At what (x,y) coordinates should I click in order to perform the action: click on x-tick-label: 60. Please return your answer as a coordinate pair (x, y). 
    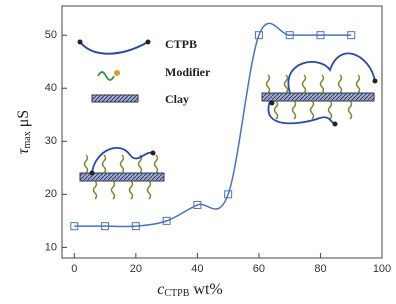
    Looking at the image, I should click on (259, 269).